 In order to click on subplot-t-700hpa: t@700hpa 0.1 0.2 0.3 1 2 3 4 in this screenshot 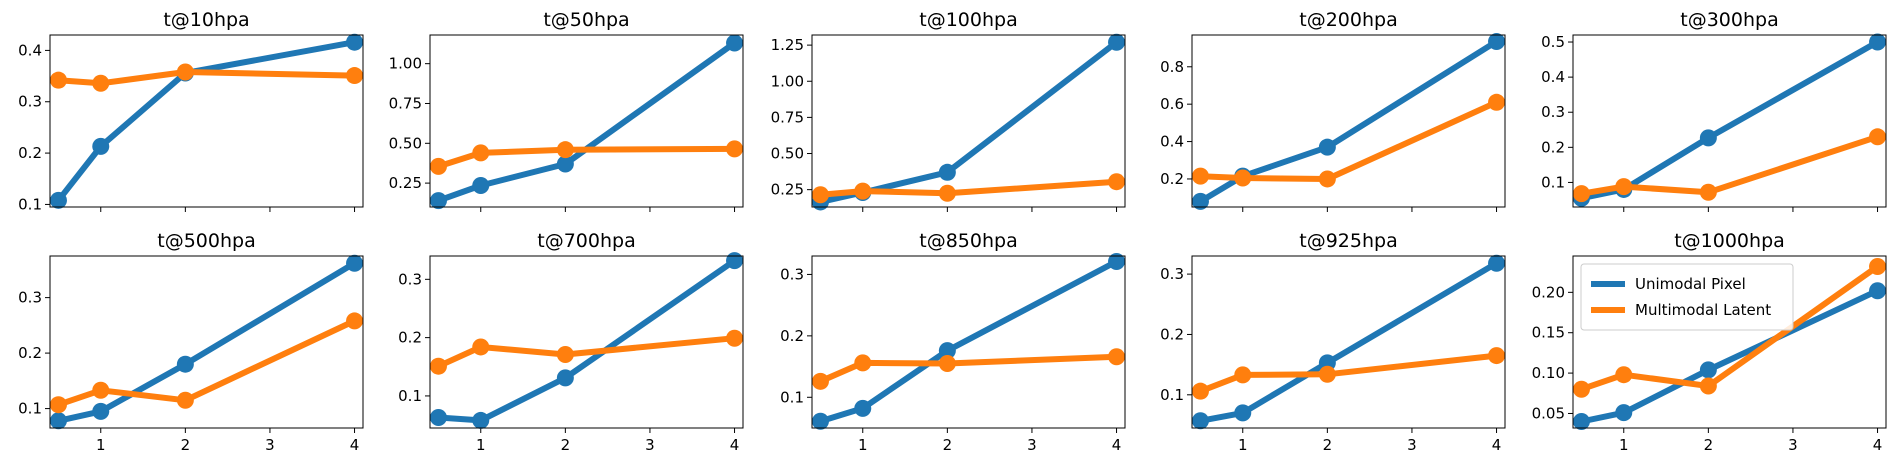, I will do `click(571, 342)`.